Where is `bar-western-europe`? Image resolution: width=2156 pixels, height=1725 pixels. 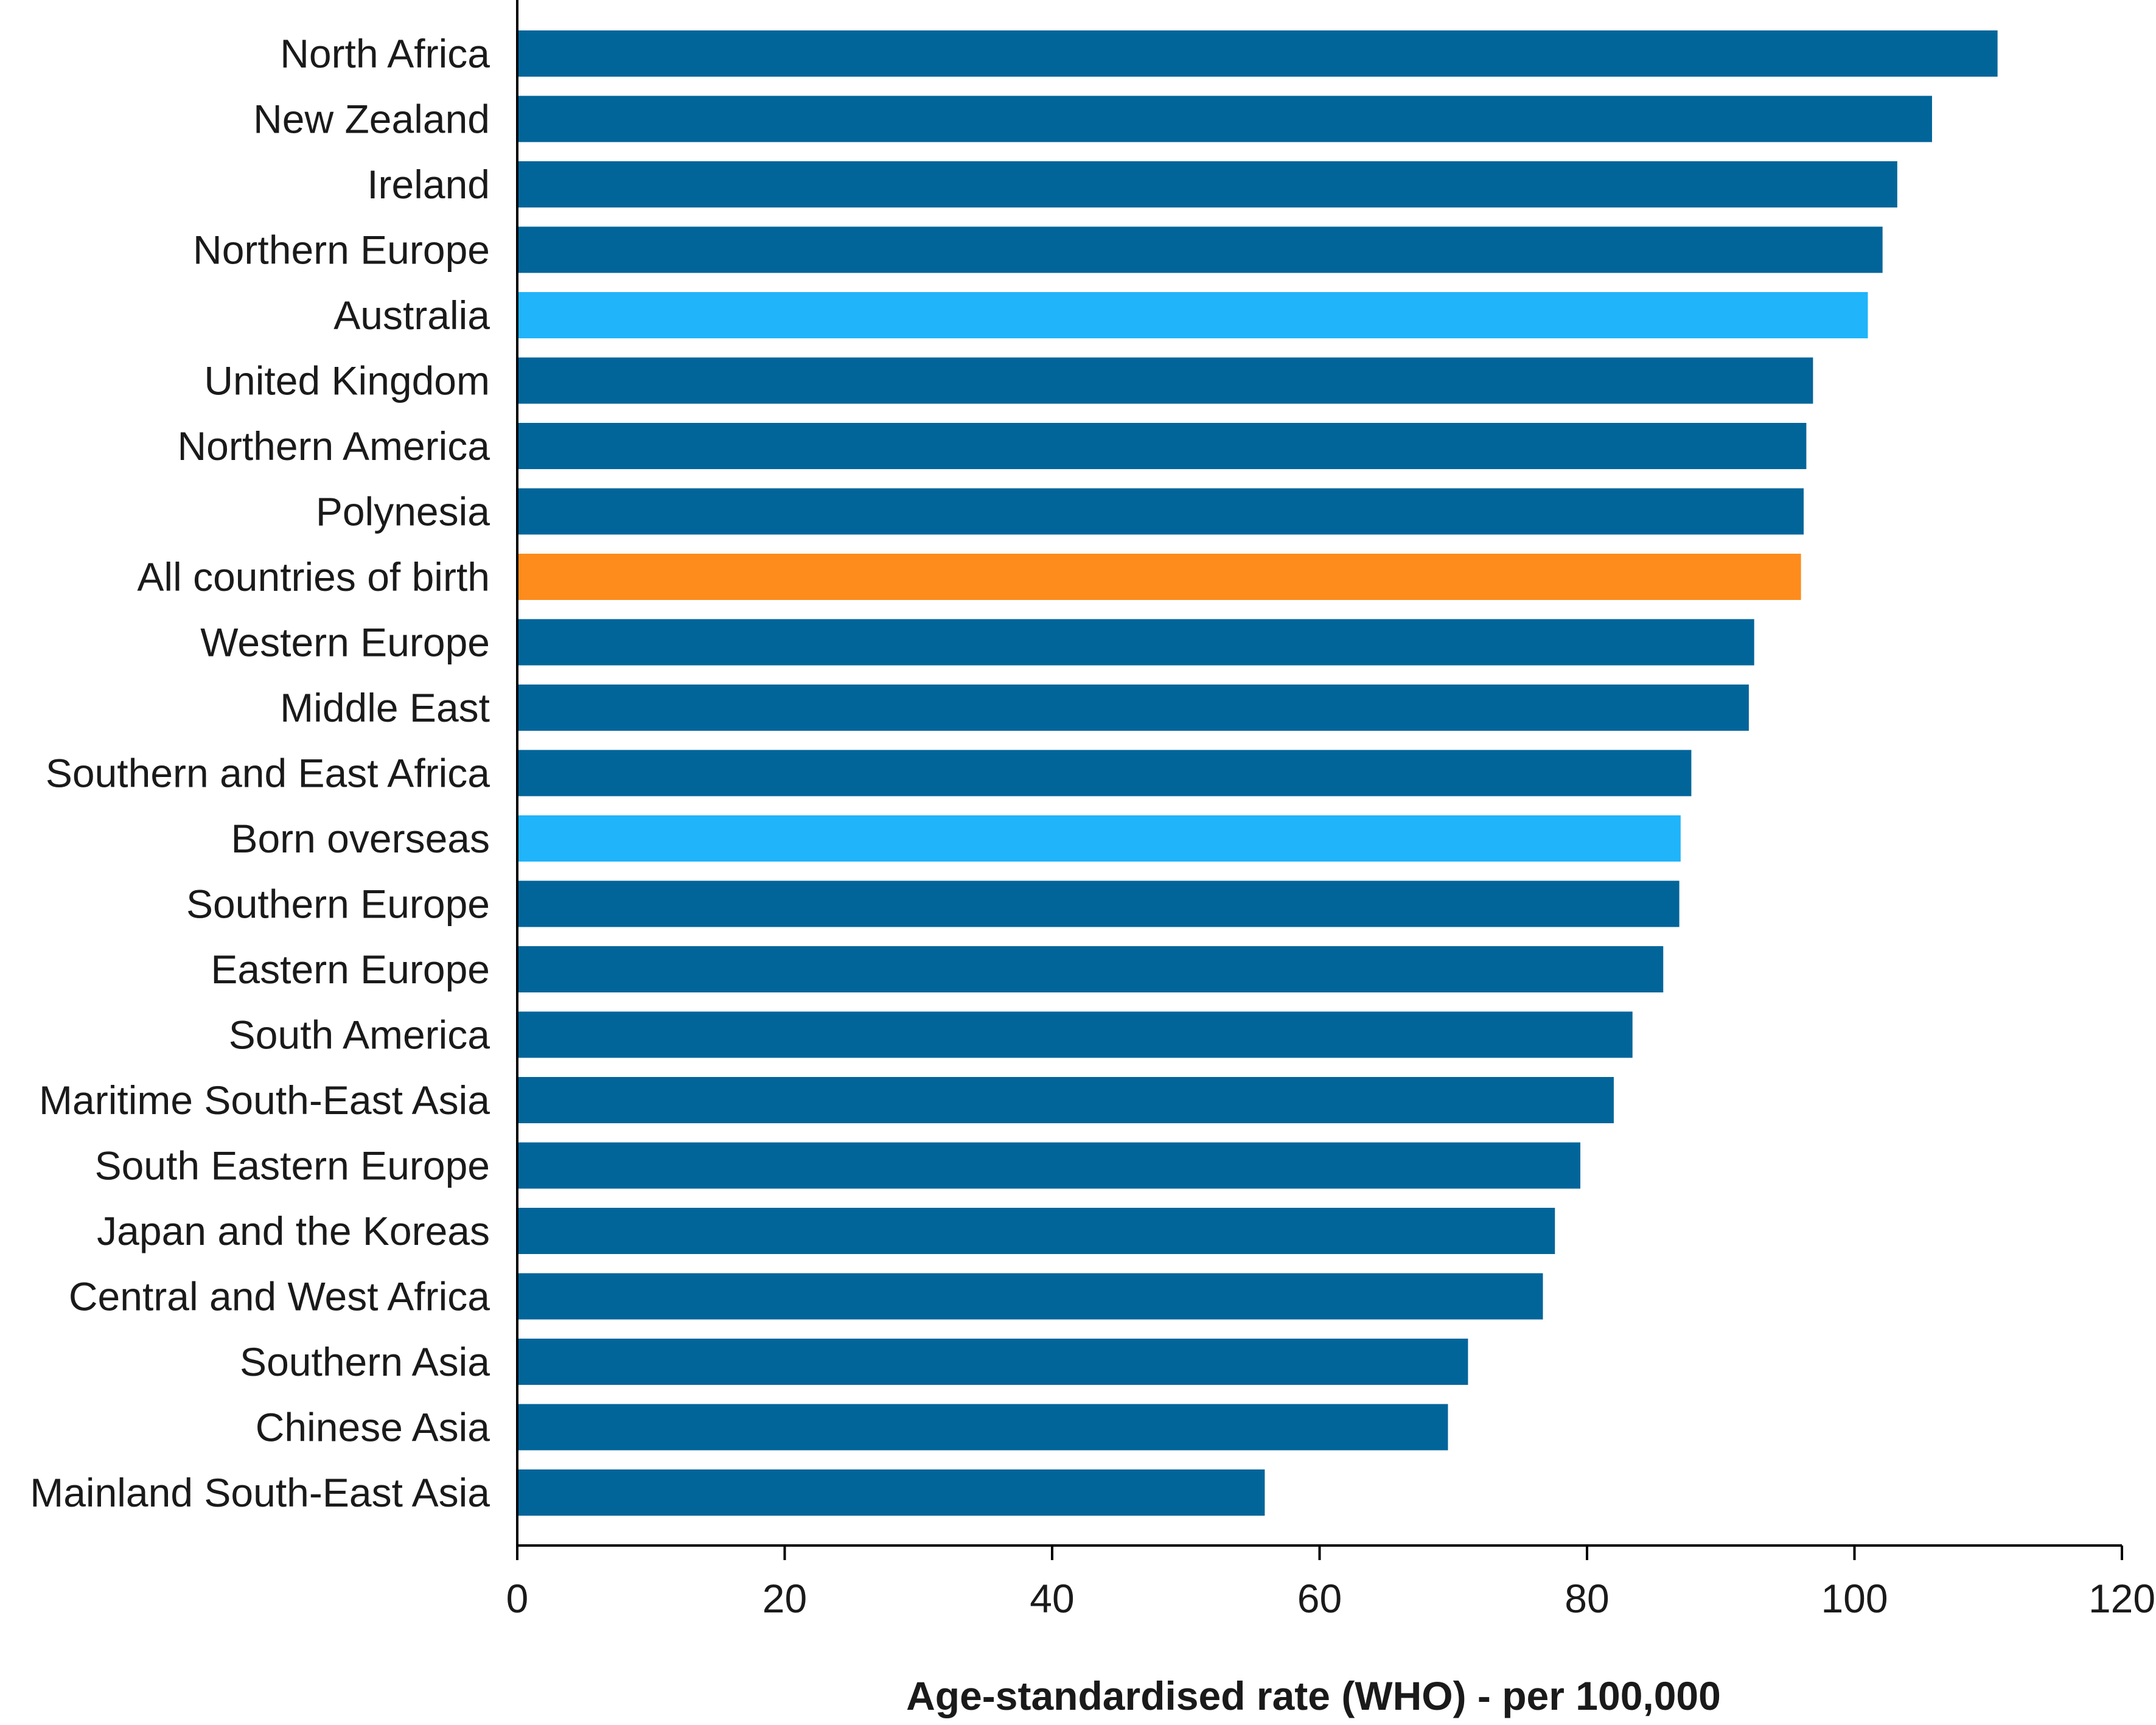
bar-western-europe is located at coordinates (1136, 643).